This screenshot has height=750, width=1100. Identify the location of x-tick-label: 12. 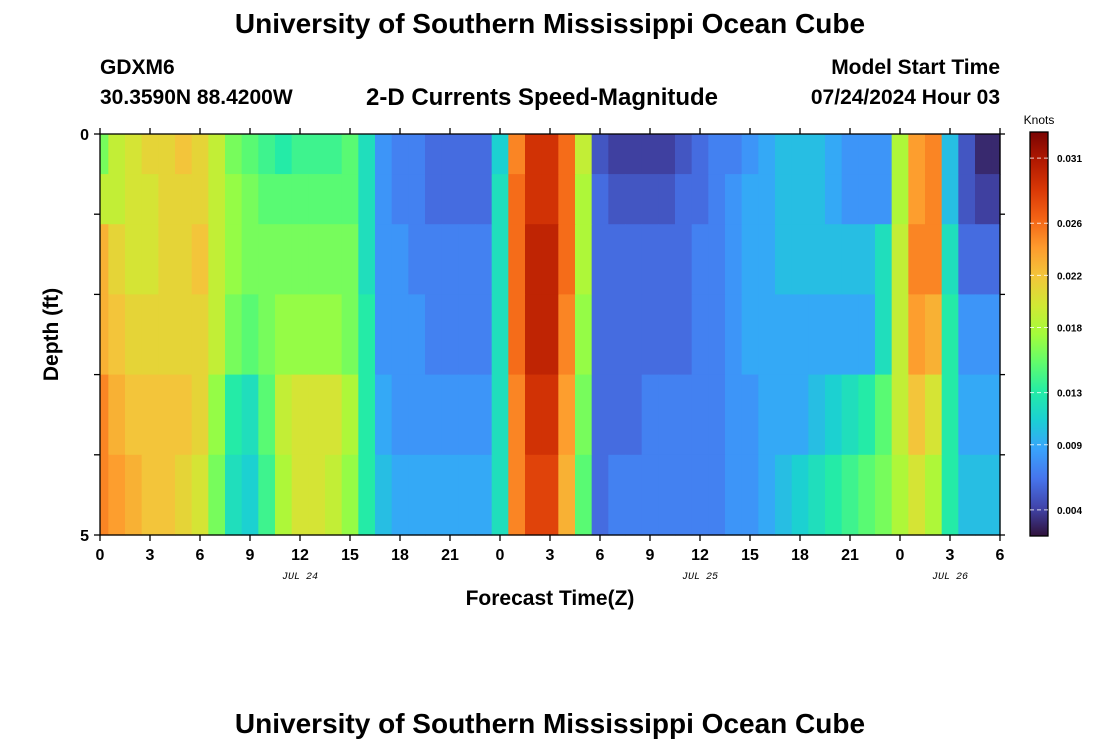
(700, 555).